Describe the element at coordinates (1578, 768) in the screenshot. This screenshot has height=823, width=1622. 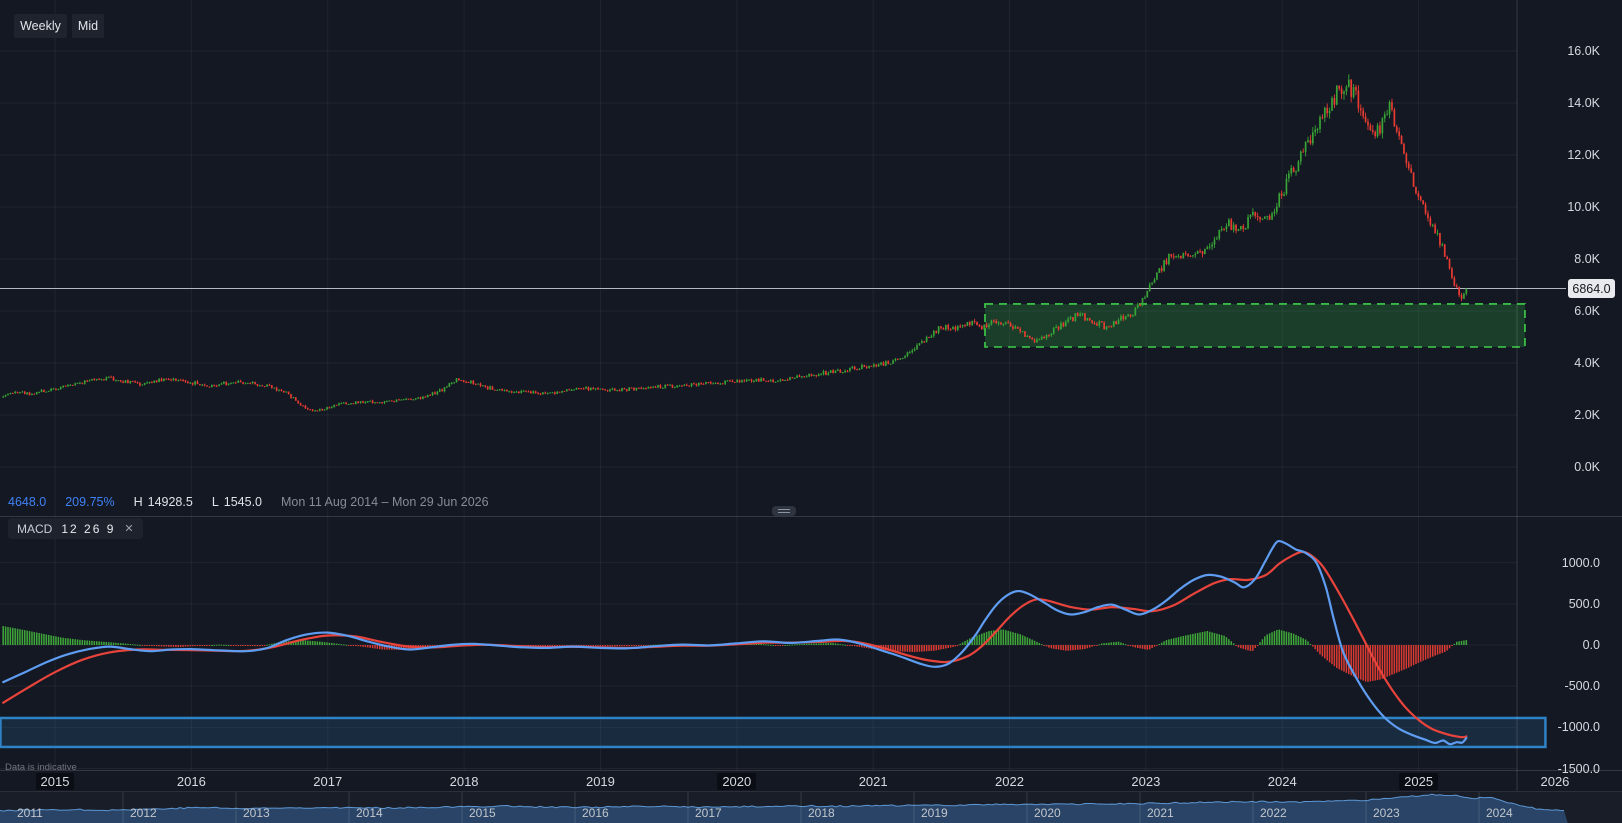
I see `macd-axis-tick: -1500.0` at that location.